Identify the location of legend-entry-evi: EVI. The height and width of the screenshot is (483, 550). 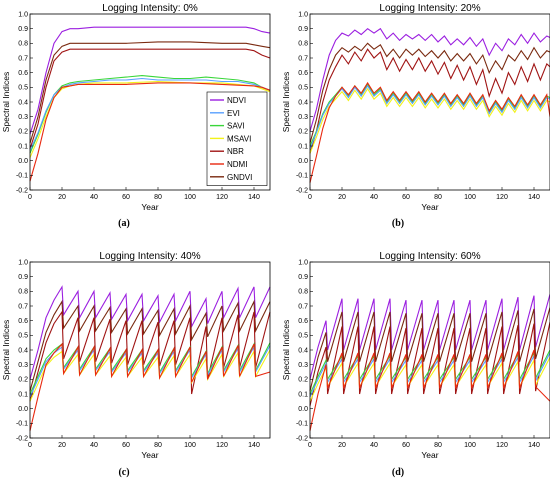
(233, 113).